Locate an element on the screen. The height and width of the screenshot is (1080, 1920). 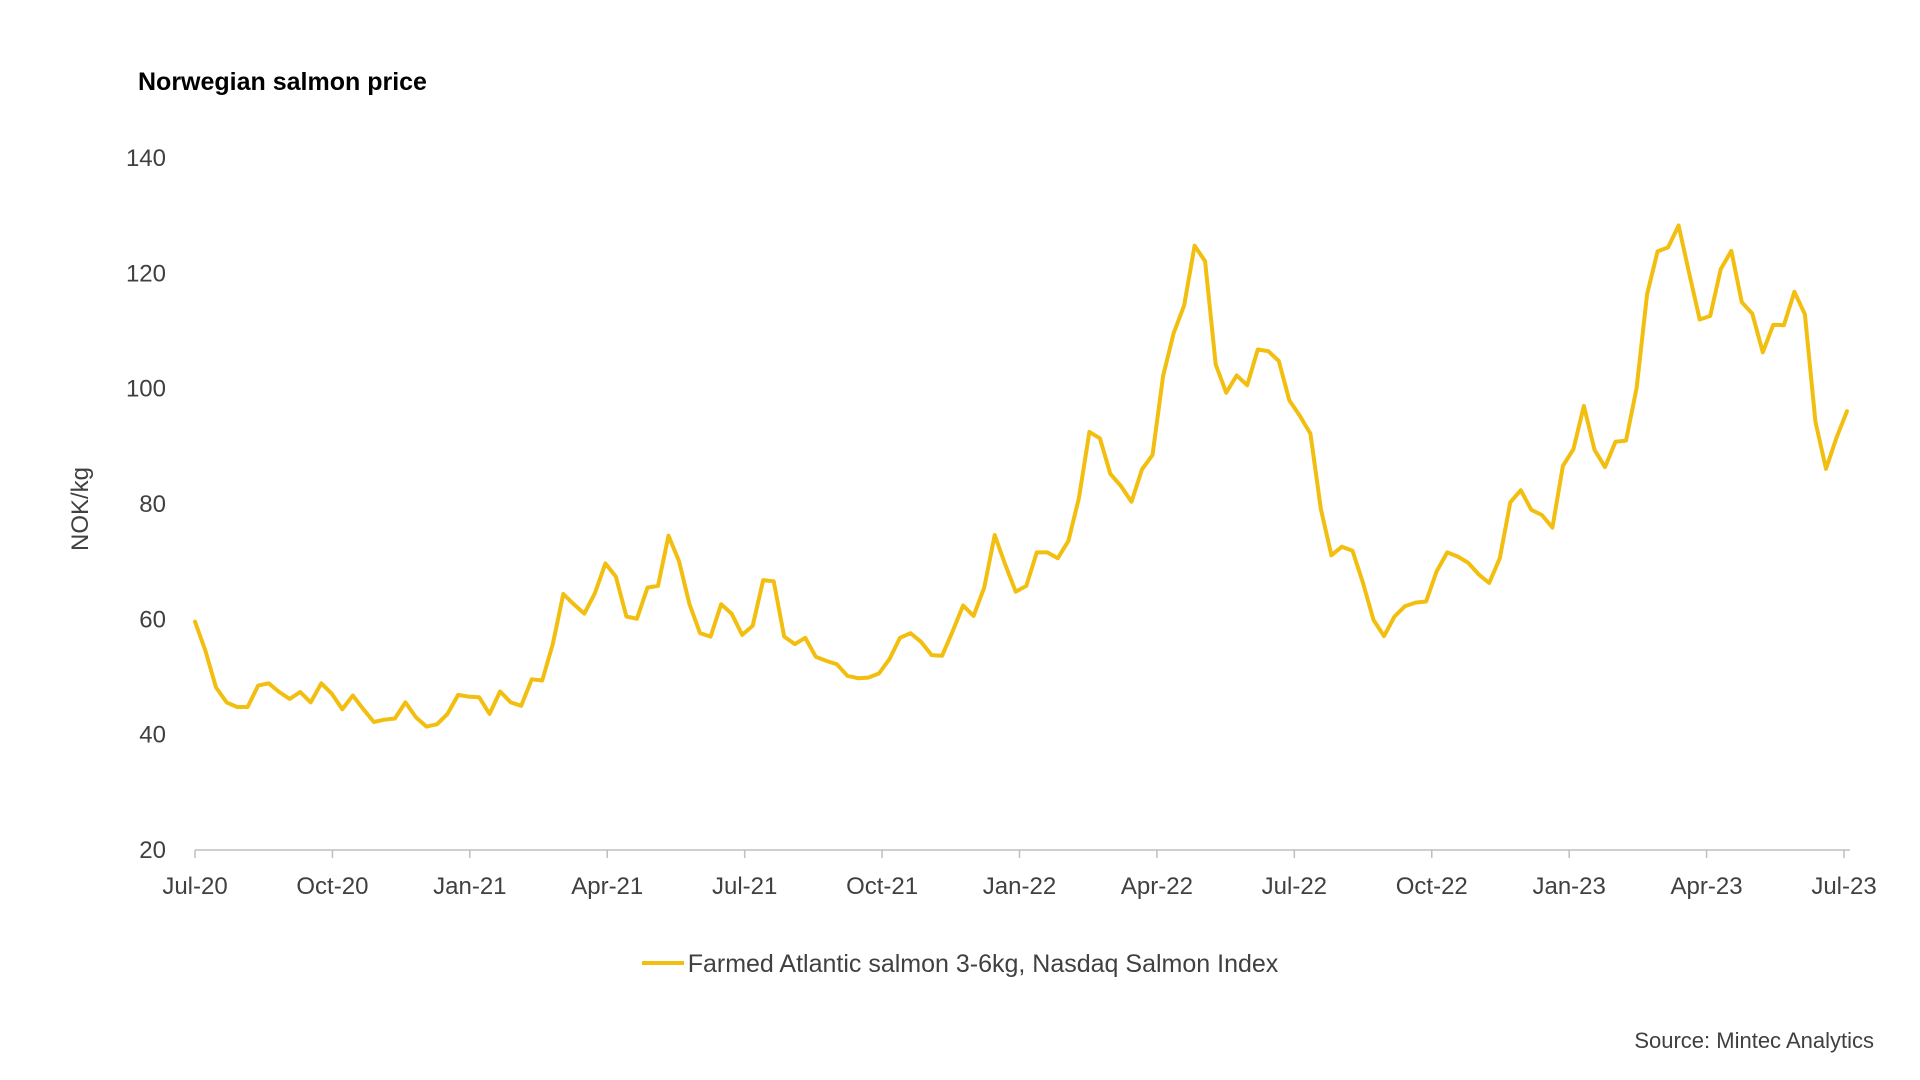
x-tick-label: Jul-23 is located at coordinates (1843, 886).